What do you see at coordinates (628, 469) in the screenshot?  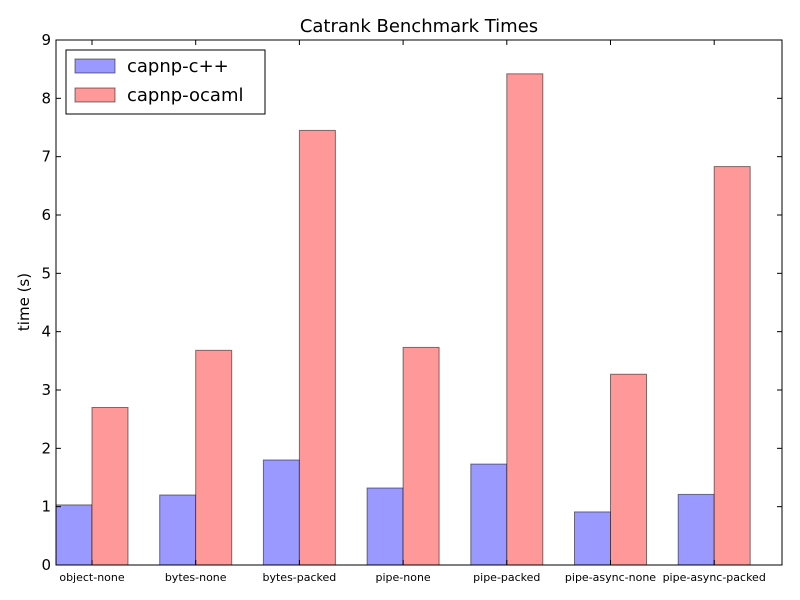 I see `bar-capnp-ocaml-pipe-async-none` at bounding box center [628, 469].